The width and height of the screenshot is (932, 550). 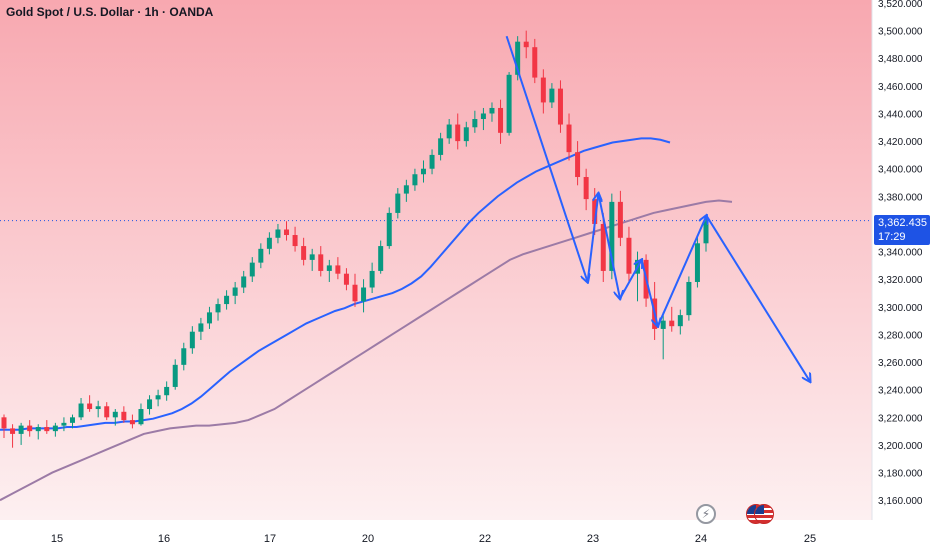 I want to click on flash-icon: ⚡, so click(x=706, y=514).